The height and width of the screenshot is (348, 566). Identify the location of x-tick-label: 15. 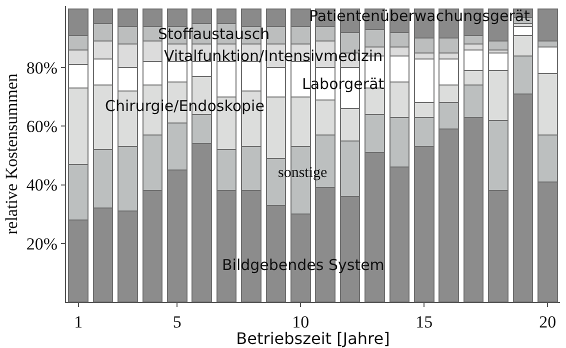
(424, 322).